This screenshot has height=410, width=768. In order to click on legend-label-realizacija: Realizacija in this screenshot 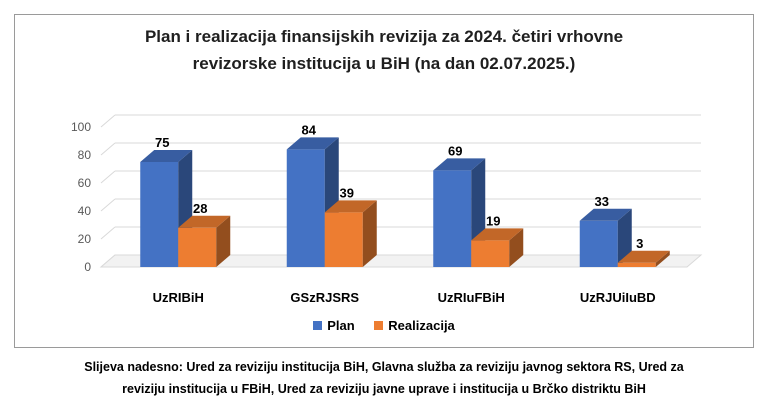, I will do `click(421, 325)`.